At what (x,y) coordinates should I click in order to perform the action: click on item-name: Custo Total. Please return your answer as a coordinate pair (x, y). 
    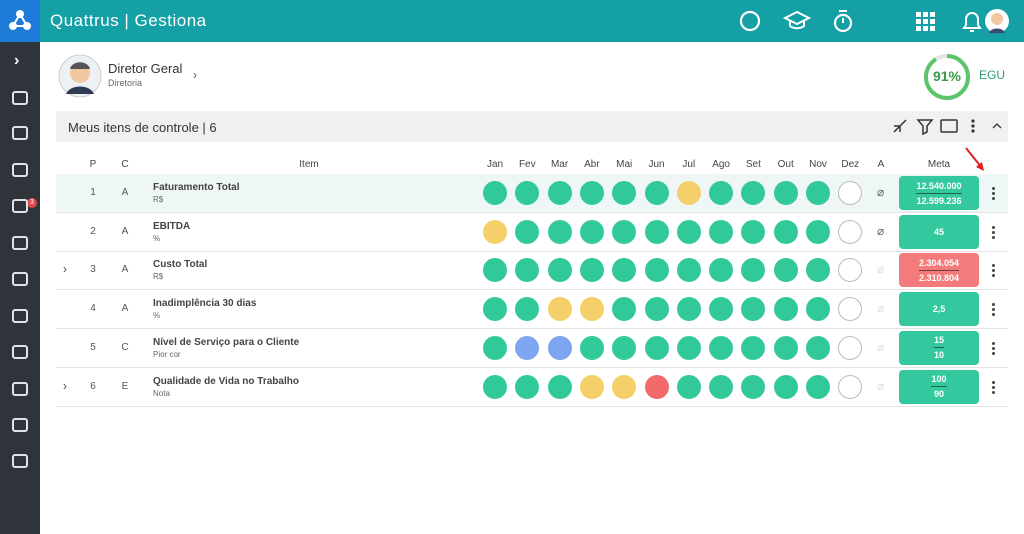
    Looking at the image, I should click on (180, 265).